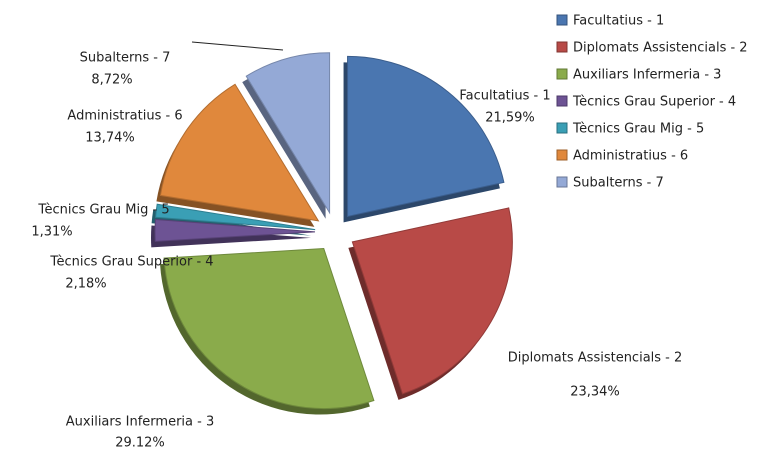 Image resolution: width=782 pixels, height=450 pixels. What do you see at coordinates (110, 138) in the screenshot?
I see `slice-value-label: 13,74%` at bounding box center [110, 138].